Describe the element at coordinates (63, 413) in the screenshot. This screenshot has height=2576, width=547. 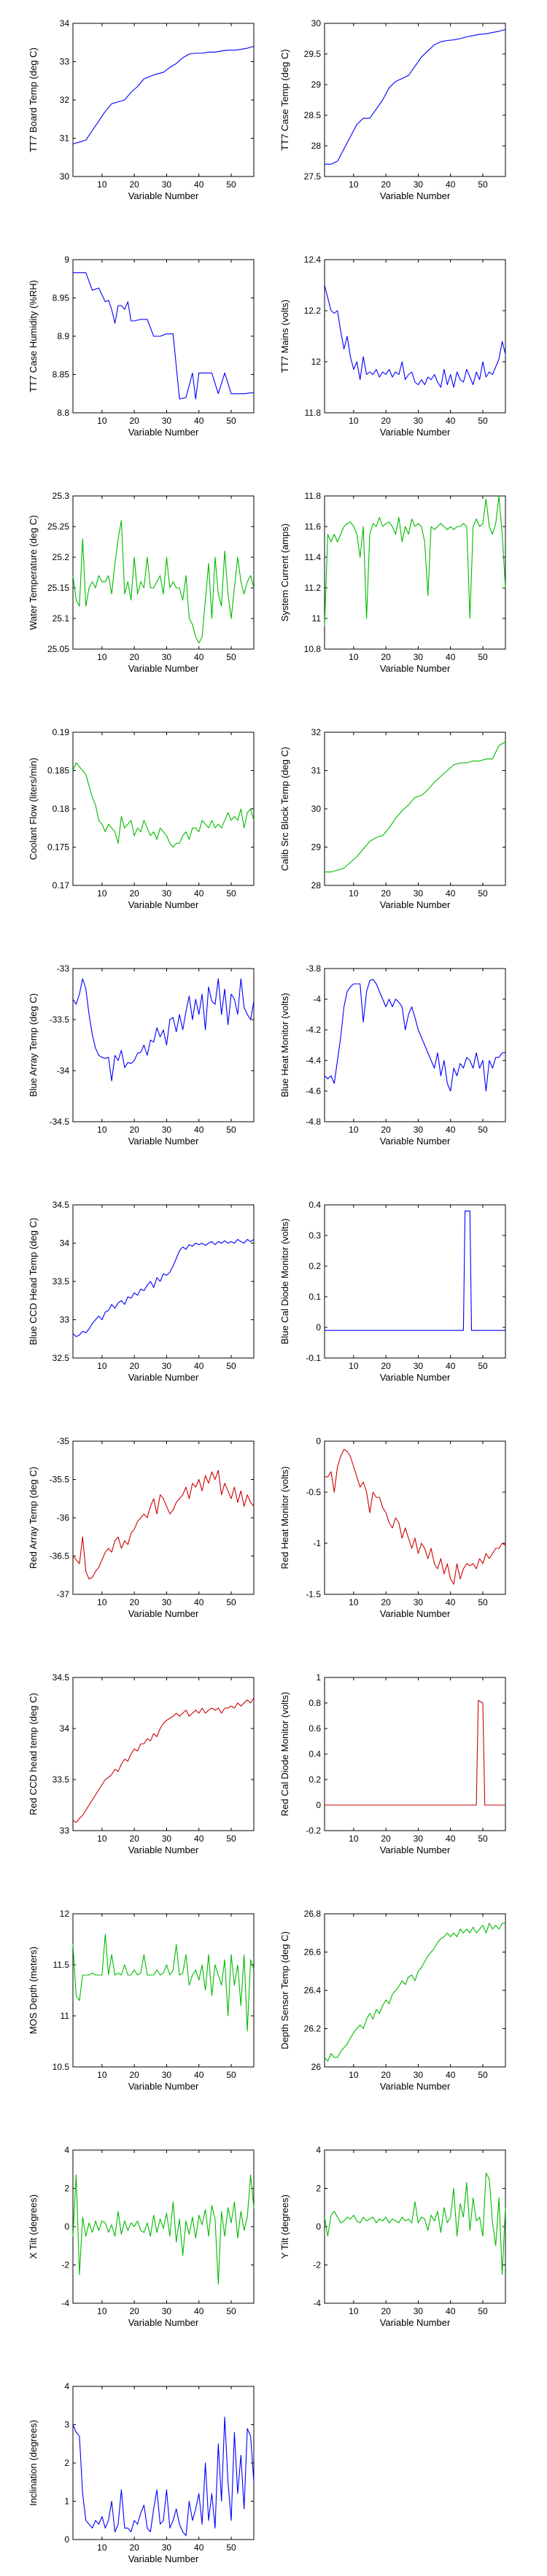
I see `y-tick-label: 8.8` at that location.